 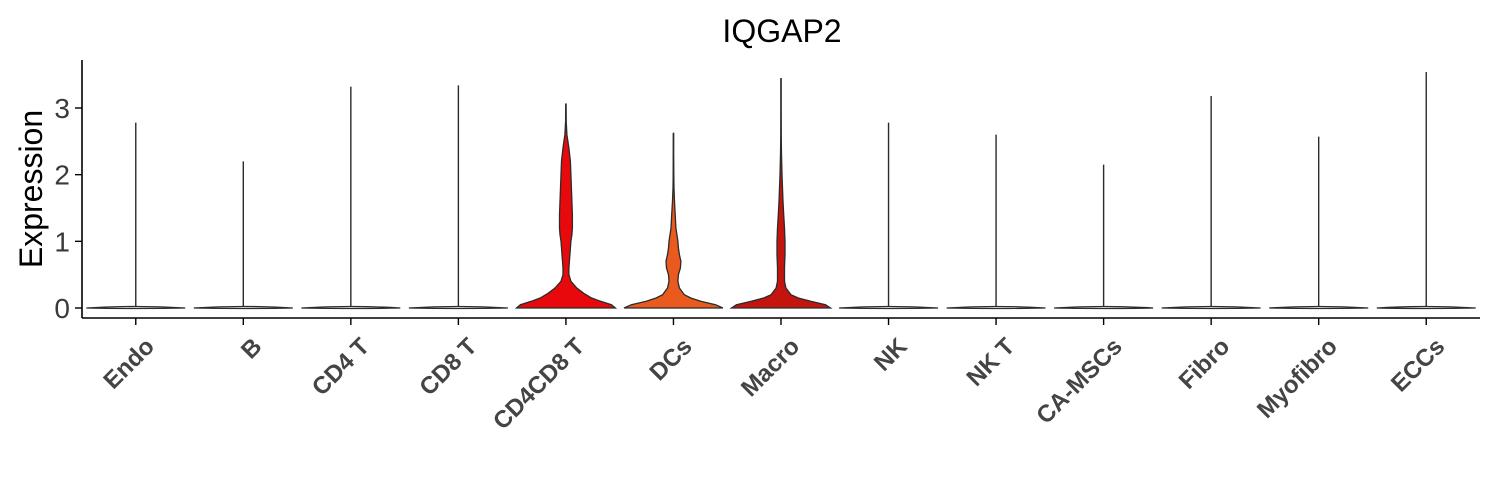 I want to click on x-tick-label: Fibro, so click(x=1205, y=364).